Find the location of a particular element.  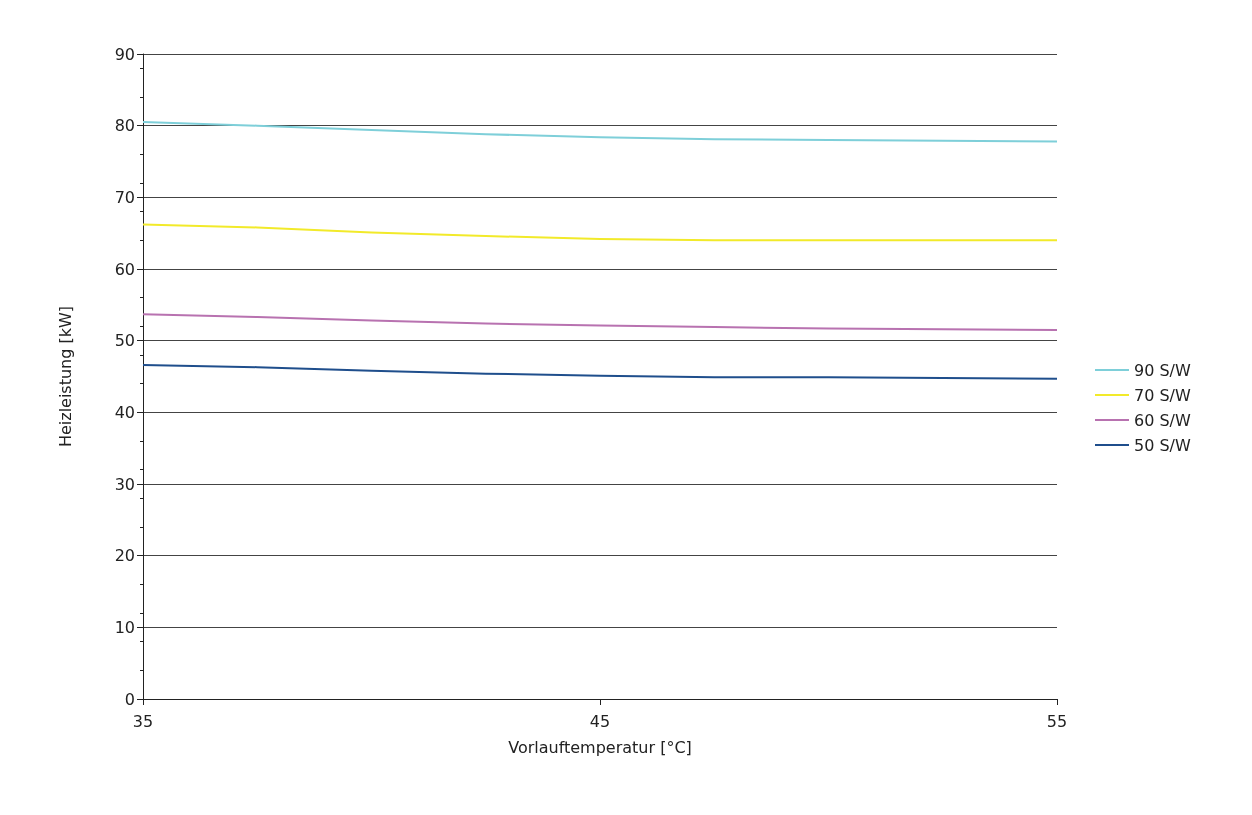

y-tick-label: 20 is located at coordinates (124, 556).